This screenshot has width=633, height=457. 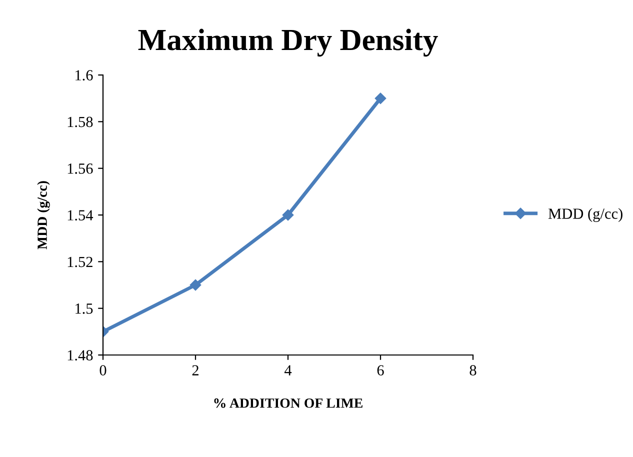 What do you see at coordinates (80, 122) in the screenshot?
I see `y-tick-label: 1.58` at bounding box center [80, 122].